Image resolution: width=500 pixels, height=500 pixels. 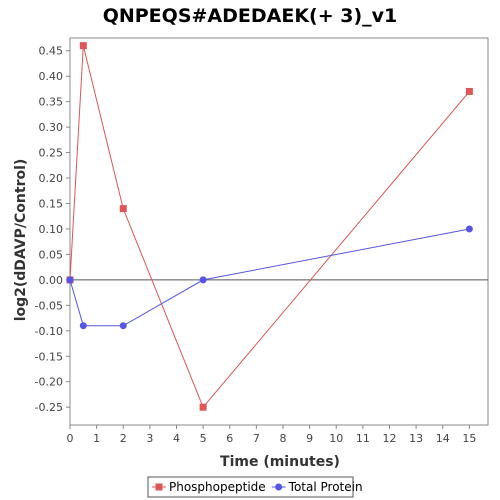 I want to click on y-tick-label: 0.40, so click(x=51, y=76).